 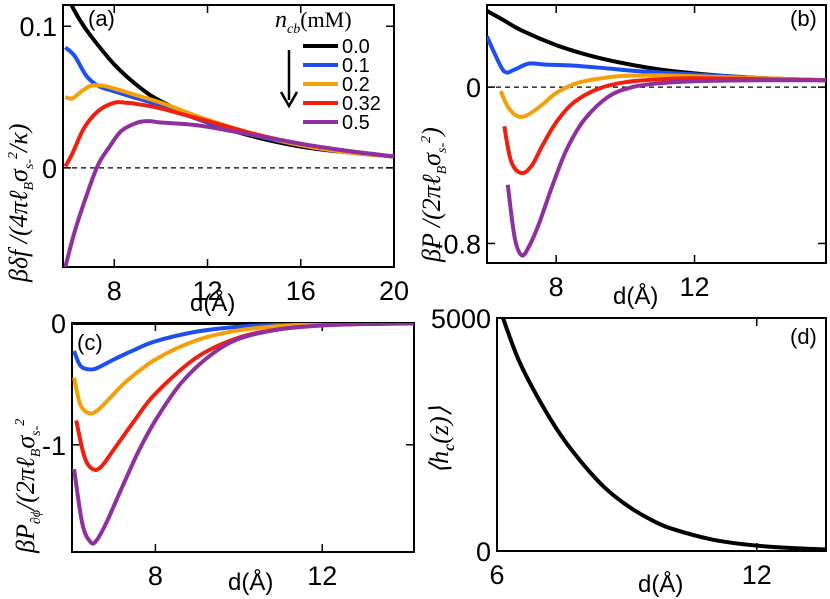 What do you see at coordinates (250, 582) in the screenshot?
I see `panel-c-xlabel: d(Å)` at bounding box center [250, 582].